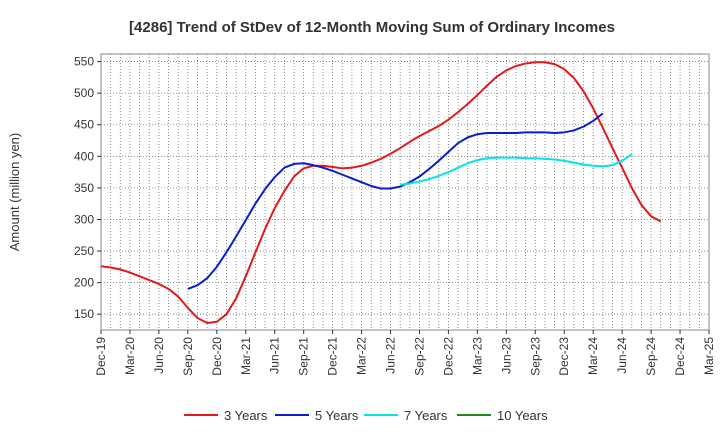 The image size is (720, 440). What do you see at coordinates (522, 415) in the screenshot?
I see `legend-label-4: 10 Years` at bounding box center [522, 415].